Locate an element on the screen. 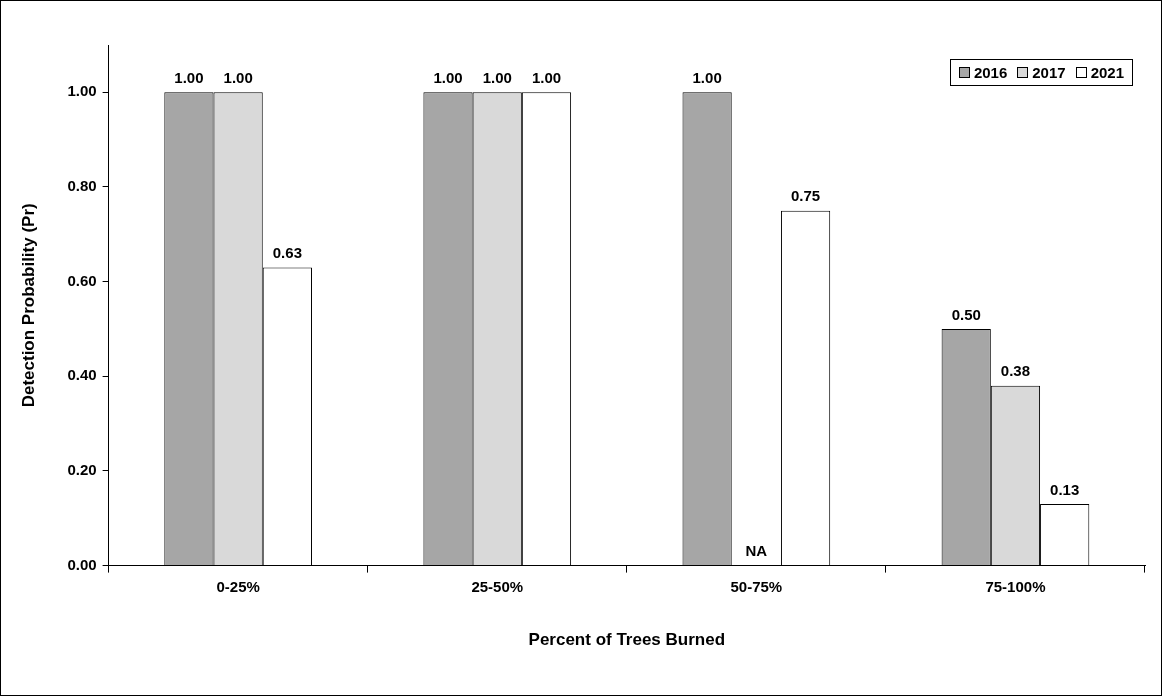  y-tick-label: 1.00 is located at coordinates (82, 91).